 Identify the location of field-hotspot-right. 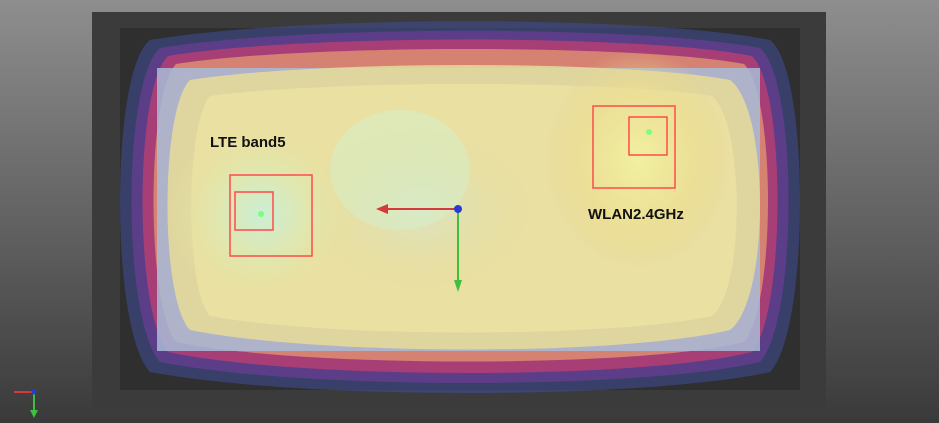
(638, 160).